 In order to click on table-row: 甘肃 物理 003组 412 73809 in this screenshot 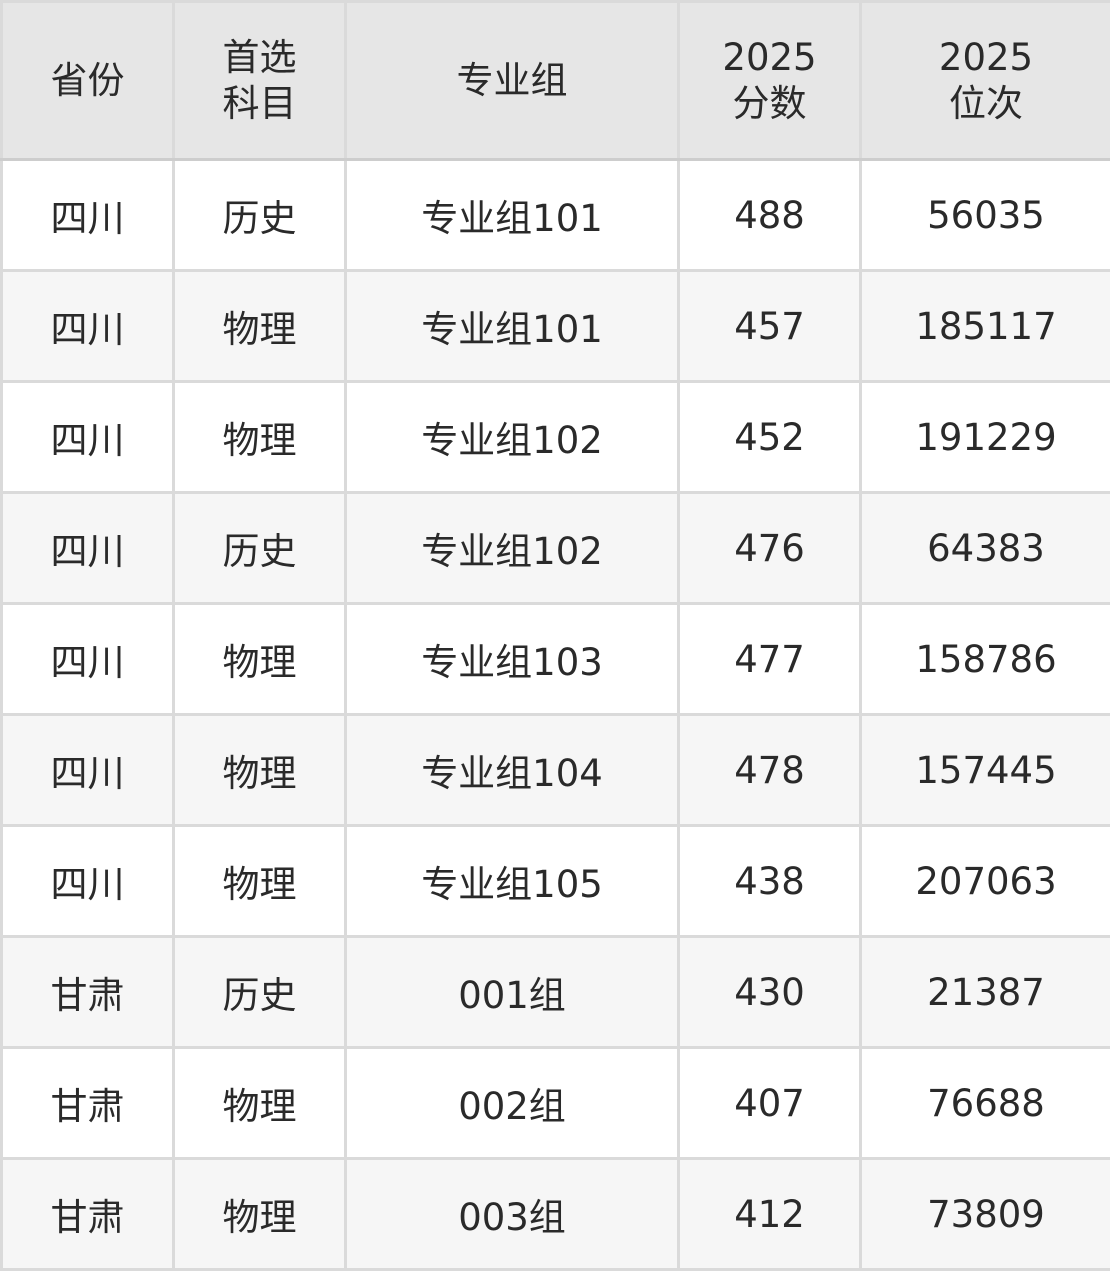, I will do `click(555, 1214)`.